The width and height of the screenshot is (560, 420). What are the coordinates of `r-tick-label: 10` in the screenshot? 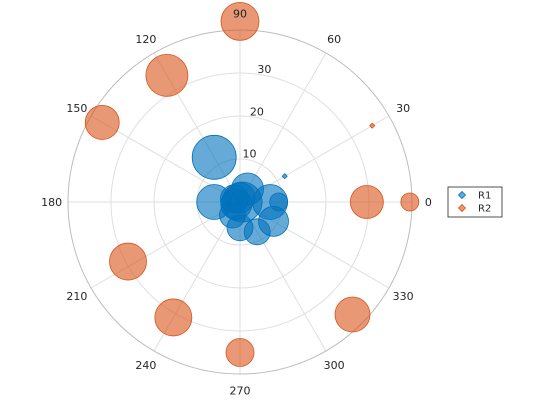 It's located at (249, 154).